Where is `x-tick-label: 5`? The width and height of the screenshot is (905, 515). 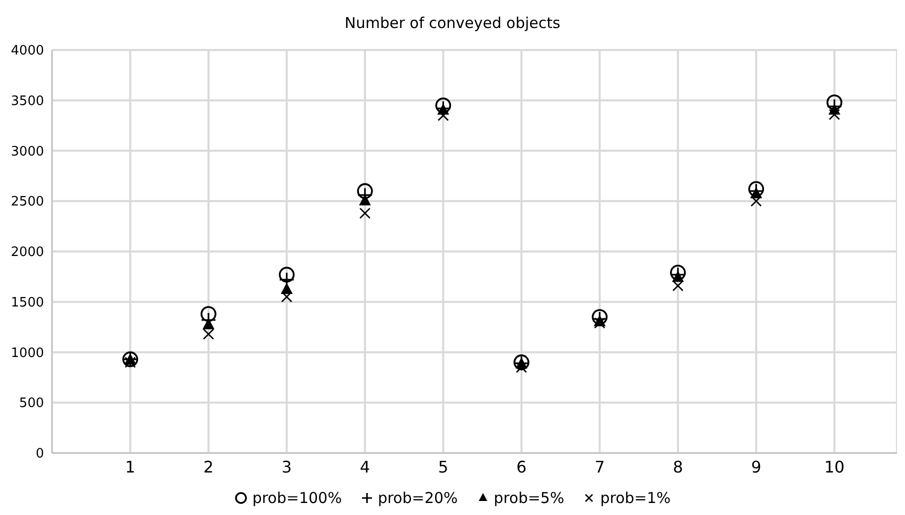
x-tick-label: 5 is located at coordinates (443, 466).